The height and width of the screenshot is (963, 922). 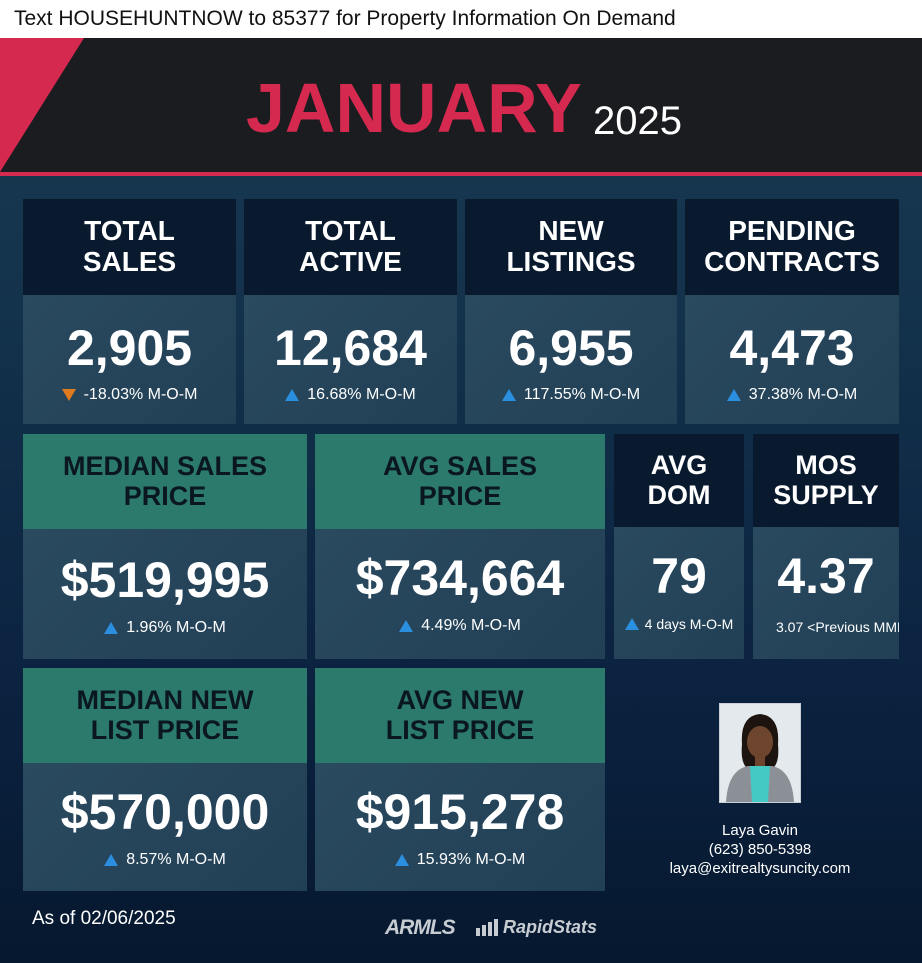 I want to click on stat-change: 37.38% M-O-M, so click(x=792, y=395).